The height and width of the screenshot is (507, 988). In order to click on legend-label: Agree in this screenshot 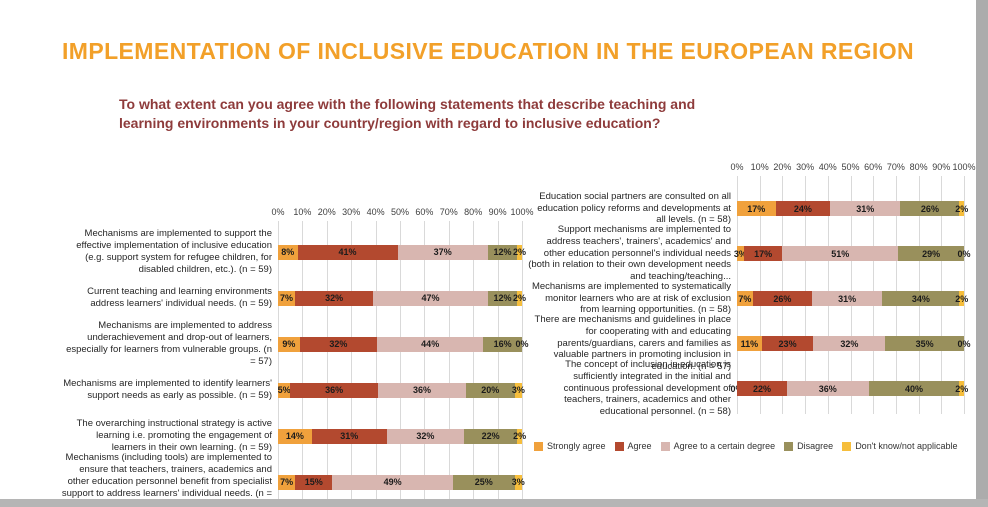, I will do `click(639, 446)`.